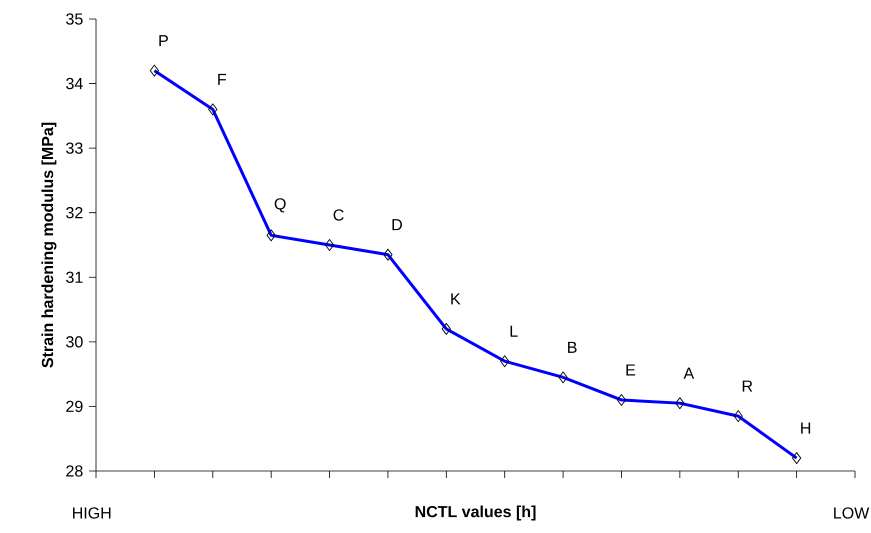  What do you see at coordinates (74, 277) in the screenshot?
I see `y-tick-label: 31` at bounding box center [74, 277].